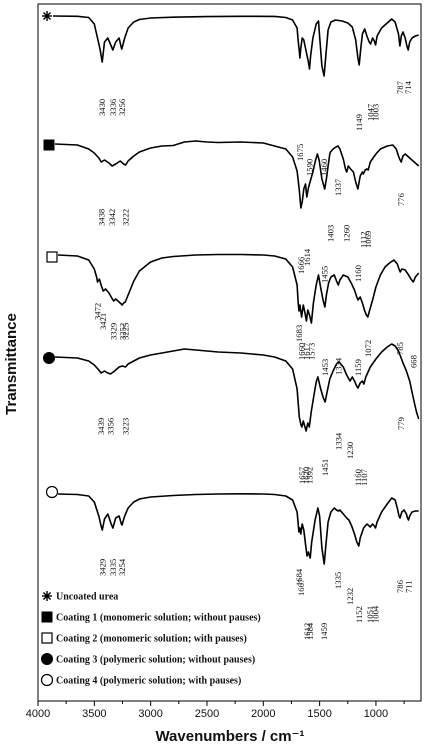 The width and height of the screenshot is (426, 755). I want to click on peak-label: 1612, so click(307, 631).